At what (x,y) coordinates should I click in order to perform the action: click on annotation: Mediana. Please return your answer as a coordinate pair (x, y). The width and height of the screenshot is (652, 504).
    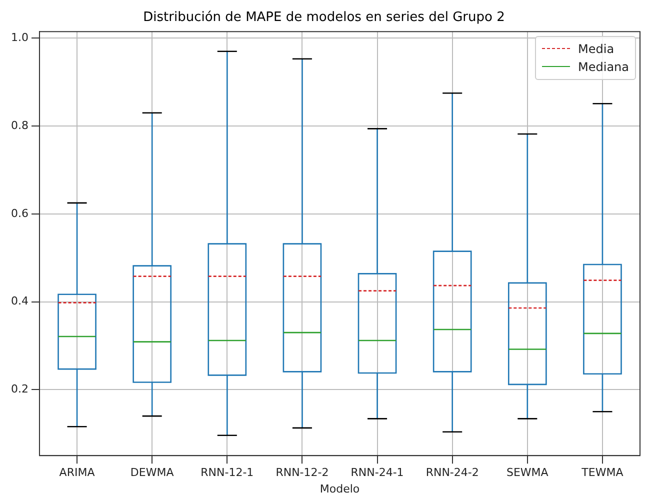
    Looking at the image, I should click on (603, 67).